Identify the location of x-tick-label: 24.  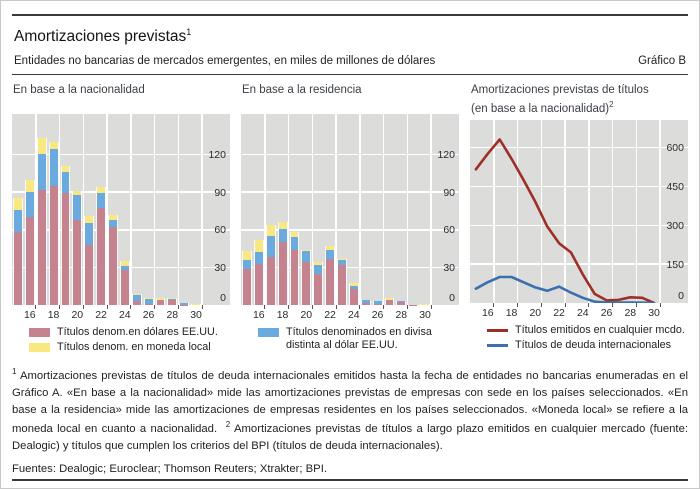
(353, 315).